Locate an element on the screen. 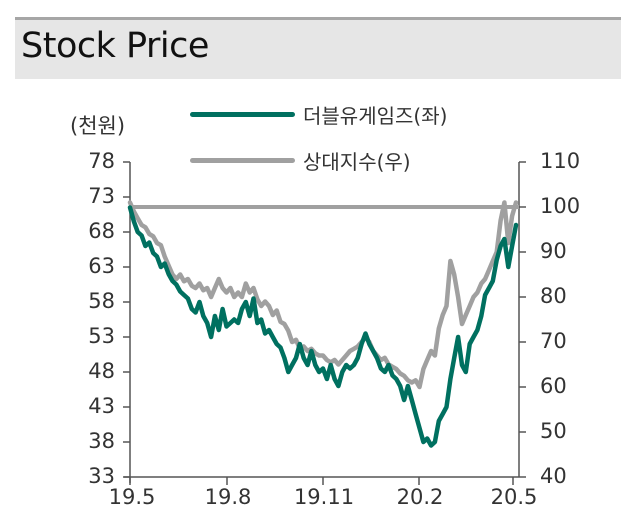 The image size is (639, 519). legend-label-wgames: 더블유게임즈(좌) is located at coordinates (375, 116).